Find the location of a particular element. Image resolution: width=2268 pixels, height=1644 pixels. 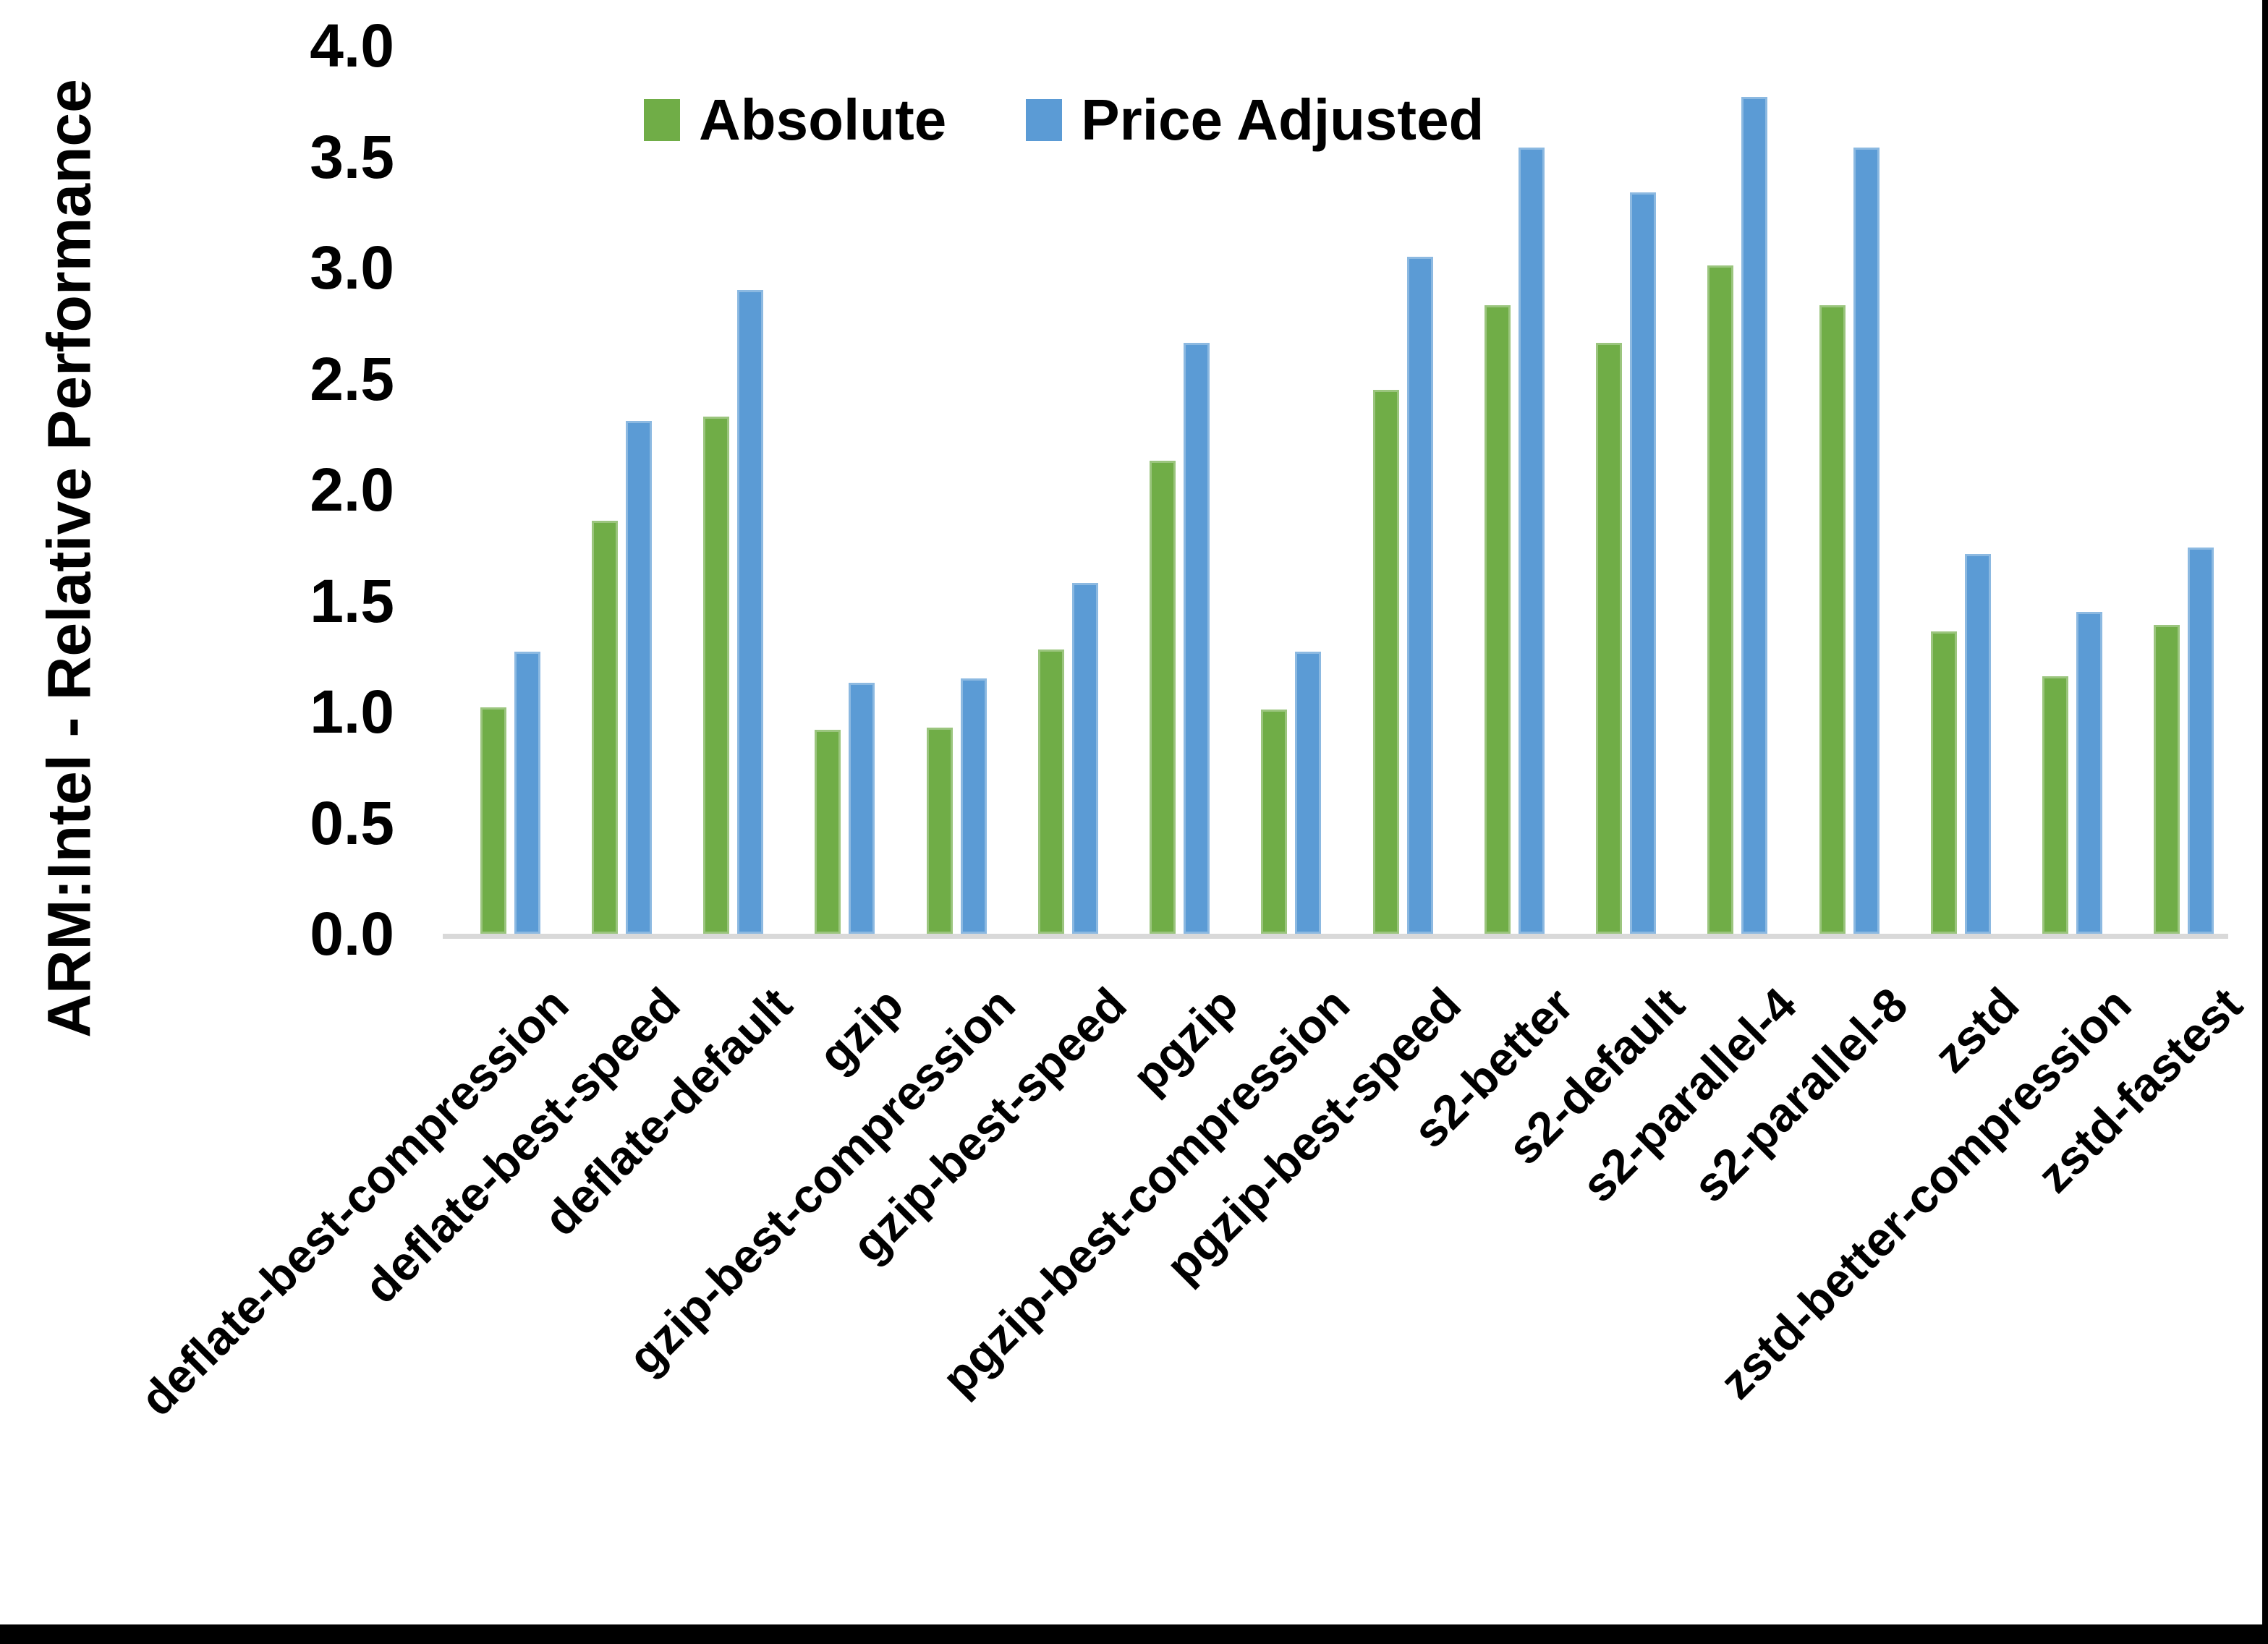

bar-group-pgzip-best-compression is located at coordinates (1291, 490).